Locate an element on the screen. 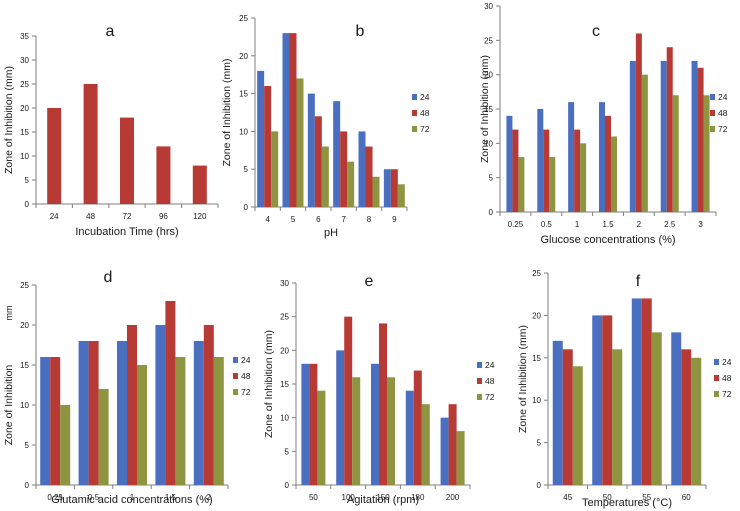  bar-d-24-1.5 is located at coordinates (160, 405).